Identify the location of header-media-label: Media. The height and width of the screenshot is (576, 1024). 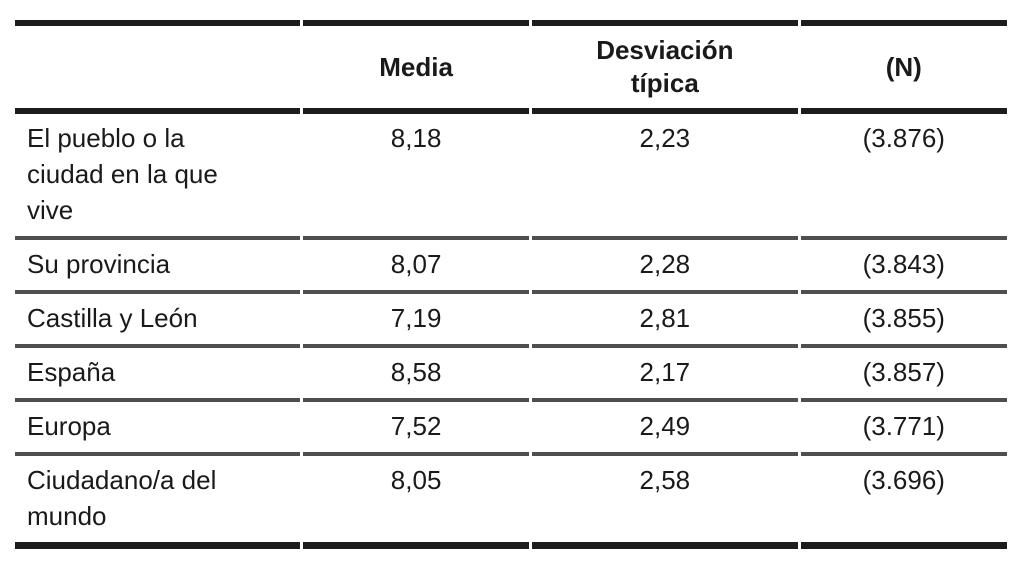
(416, 66).